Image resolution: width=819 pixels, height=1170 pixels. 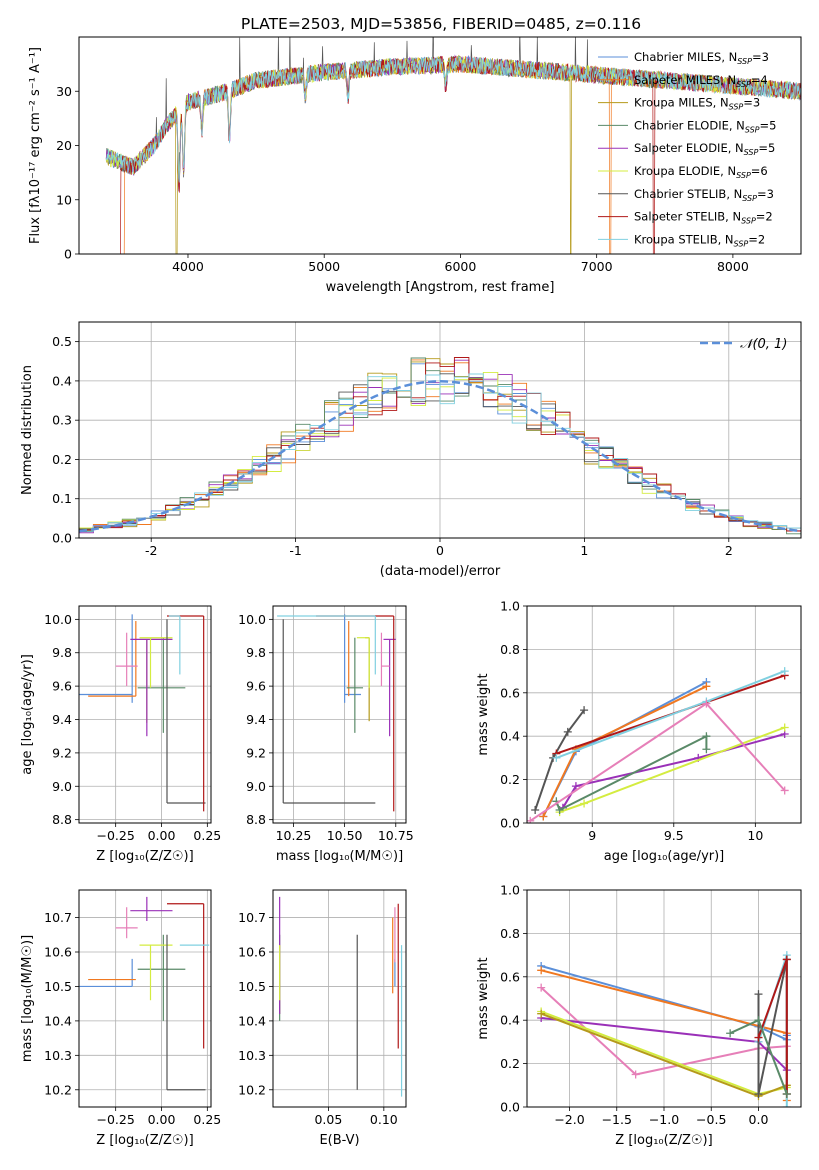 What do you see at coordinates (27, 430) in the screenshot?
I see `residuals-ylabel: Normed distribution` at bounding box center [27, 430].